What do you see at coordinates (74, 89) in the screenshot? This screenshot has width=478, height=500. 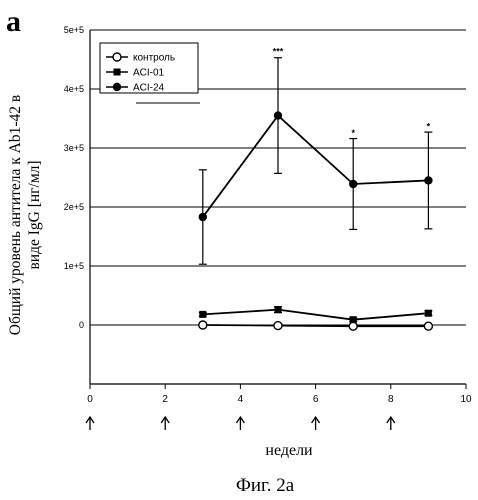 I see `y-tick-label: 4e+5` at bounding box center [74, 89].